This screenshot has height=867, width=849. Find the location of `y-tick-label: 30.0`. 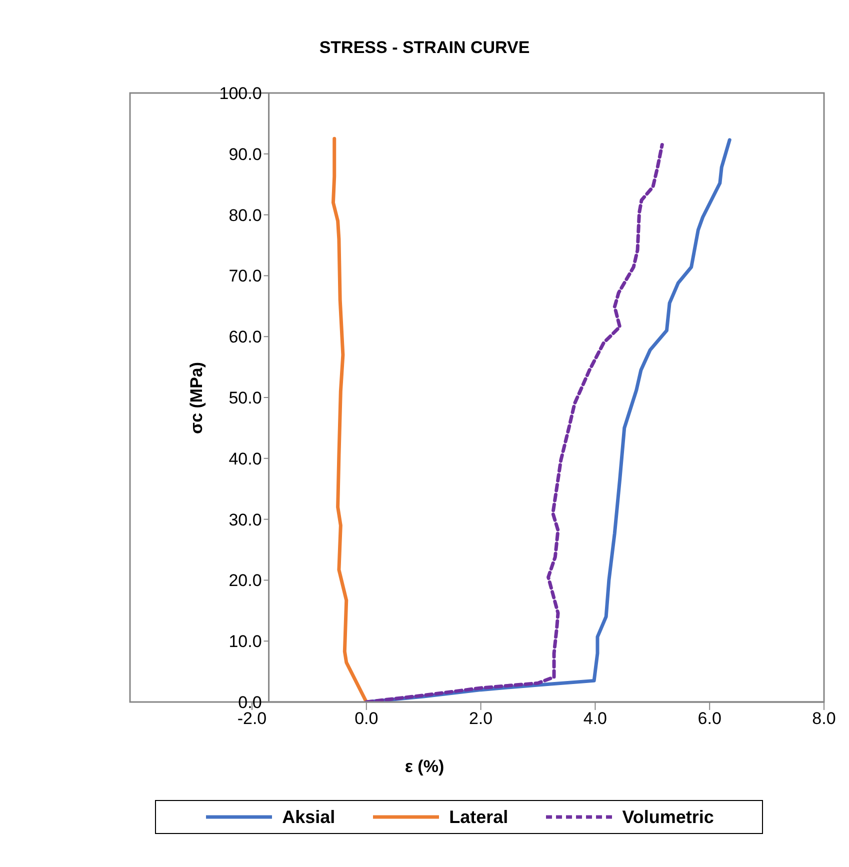

y-tick-label: 30.0 is located at coordinates (245, 520).